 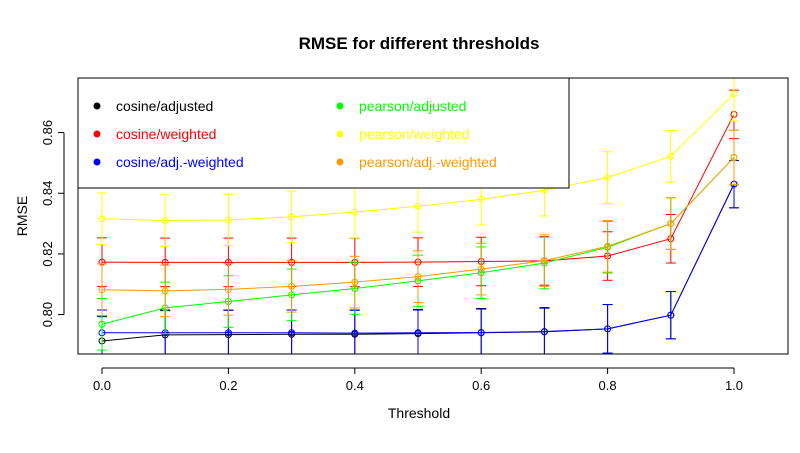 I want to click on chart-title: RMSE for different thresholds, so click(x=419, y=43).